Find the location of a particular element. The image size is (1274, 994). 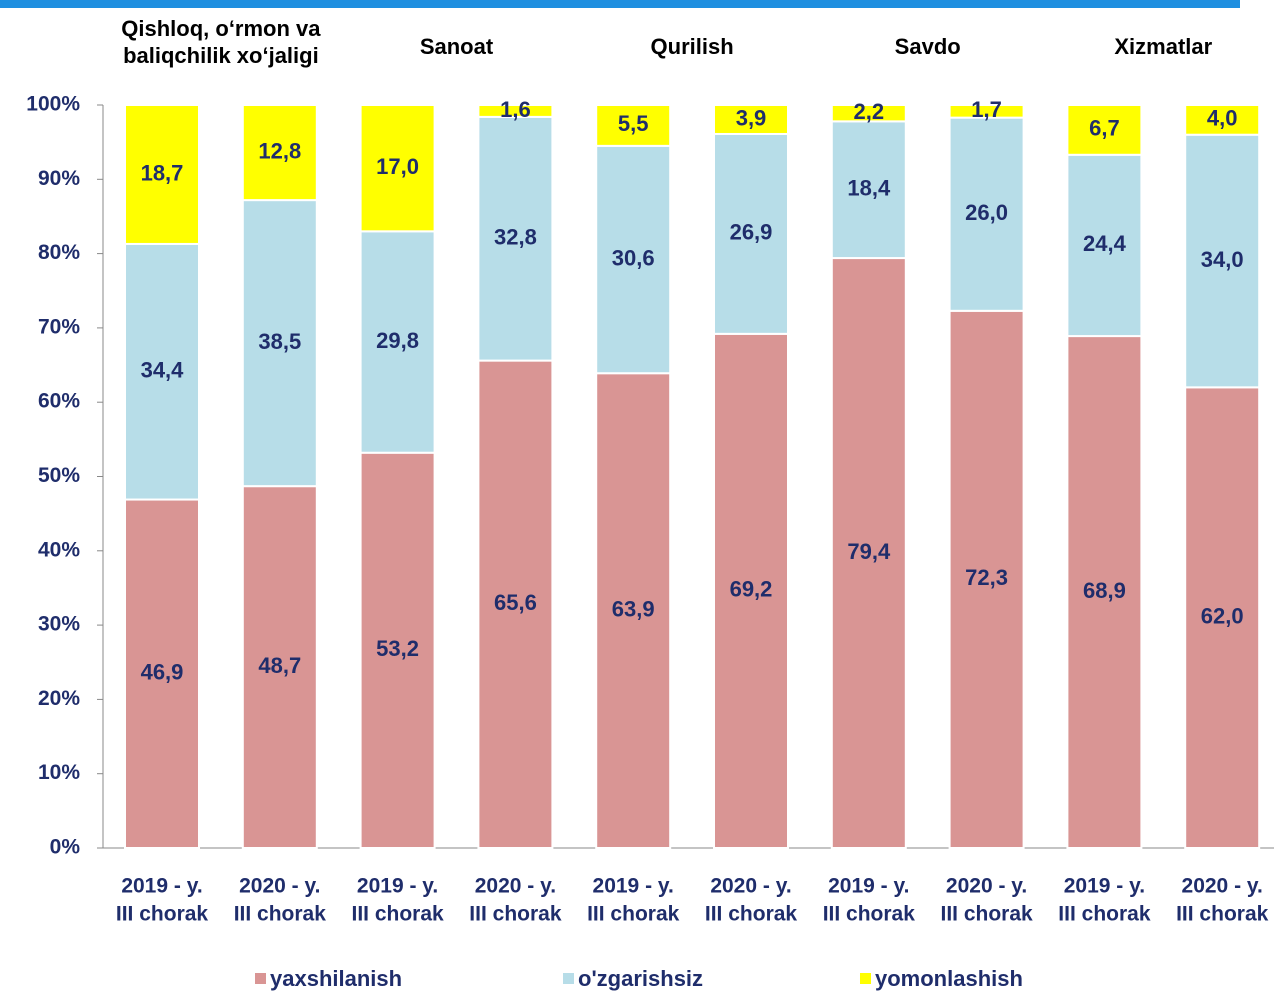

y-tick-label: 10% is located at coordinates (59, 772).